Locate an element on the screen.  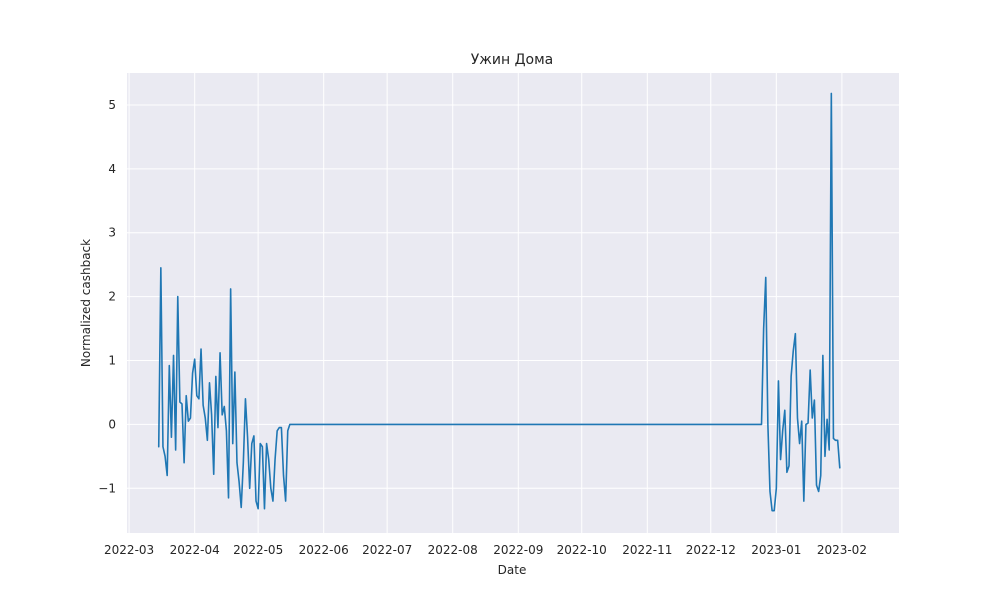
y-tick-label: 4 is located at coordinates (112, 169).